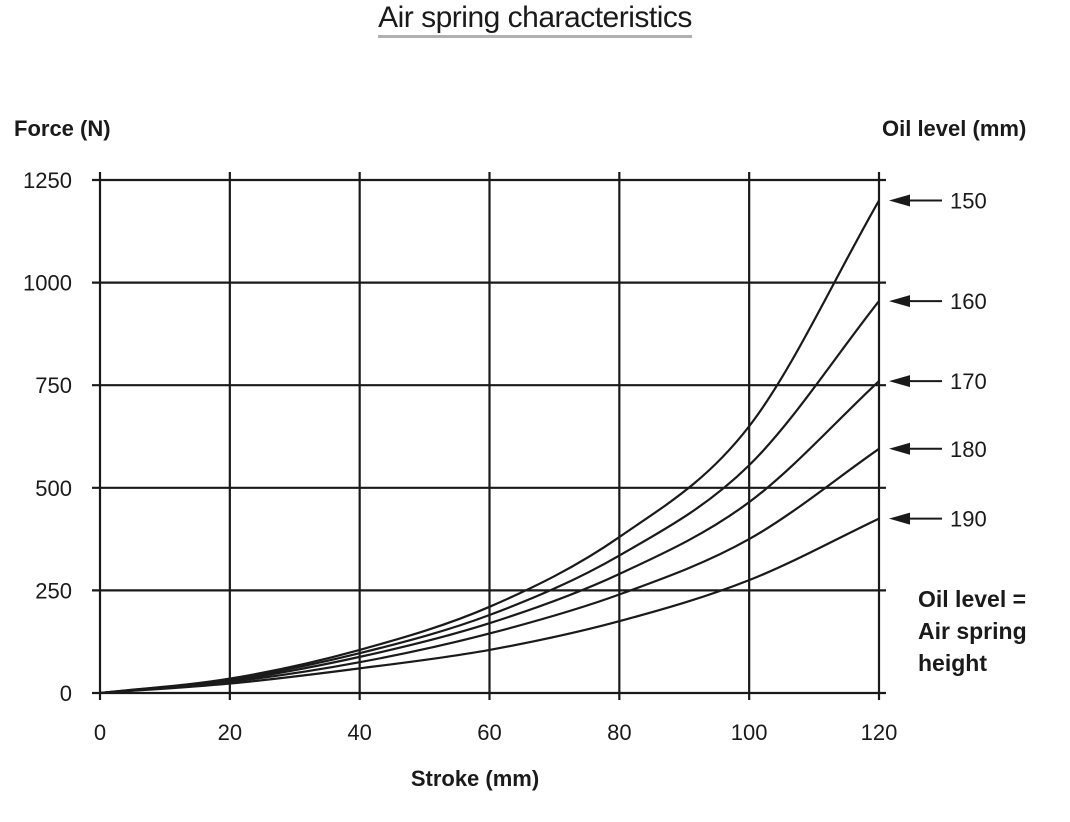 Image resolution: width=1070 pixels, height=822 pixels. I want to click on x-tick-label: 60, so click(489, 732).